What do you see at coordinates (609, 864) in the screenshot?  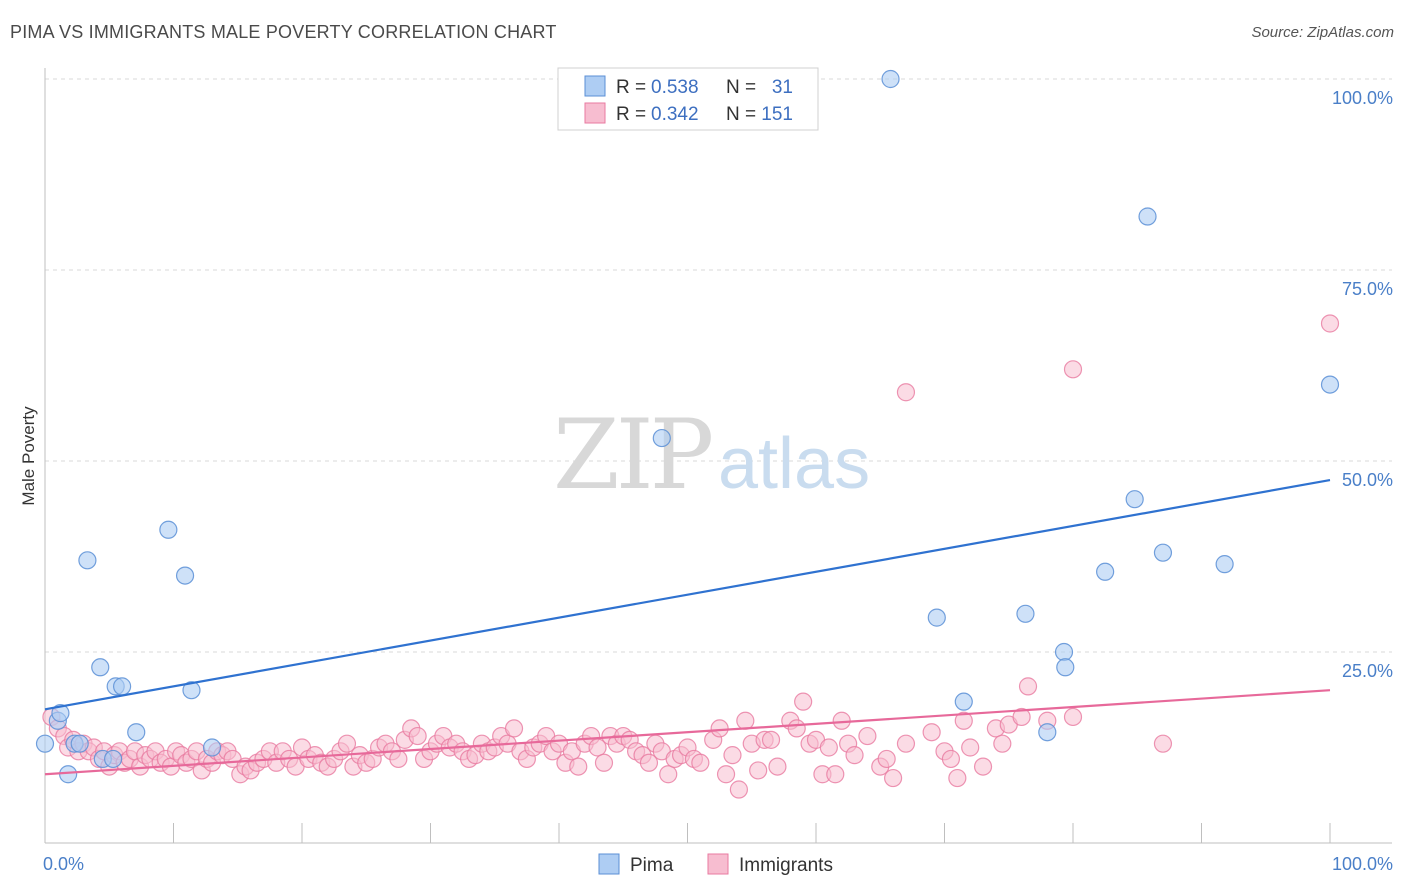 I see `bottom-legend-pima-swatch` at bounding box center [609, 864].